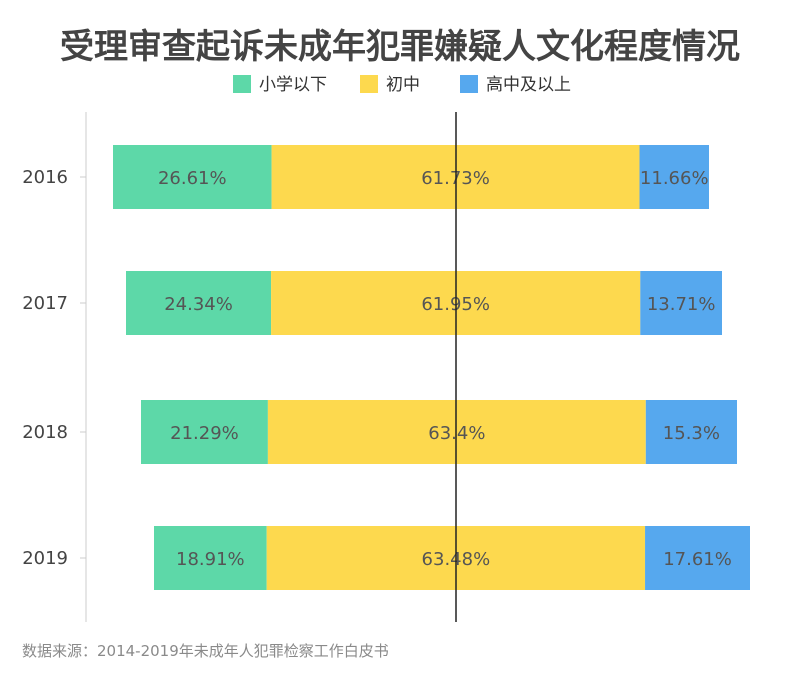 This screenshot has width=800, height=690. Describe the element at coordinates (45, 177) in the screenshot. I see `category-label-2016: 2016` at that location.